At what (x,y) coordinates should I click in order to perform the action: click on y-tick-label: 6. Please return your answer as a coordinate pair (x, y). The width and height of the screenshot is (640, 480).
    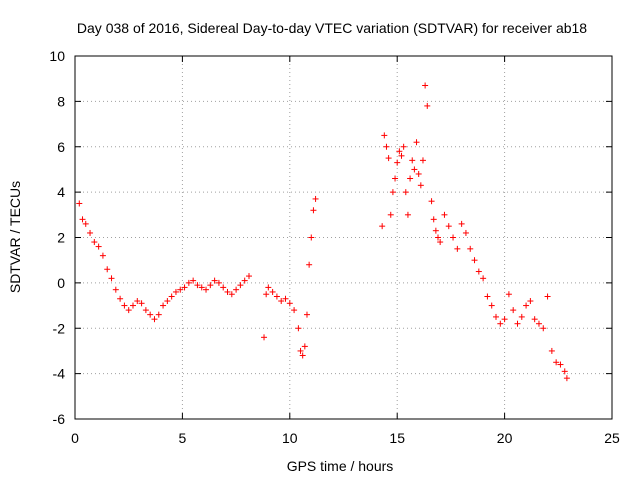
    Looking at the image, I should click on (61, 147).